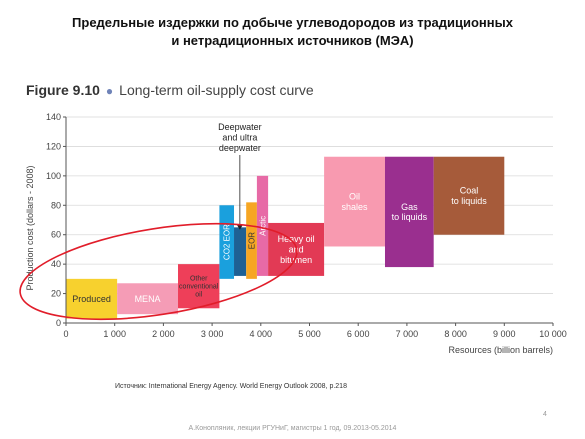  Describe the element at coordinates (358, 334) in the screenshot. I see `x-tick-label: 6 000` at that location.